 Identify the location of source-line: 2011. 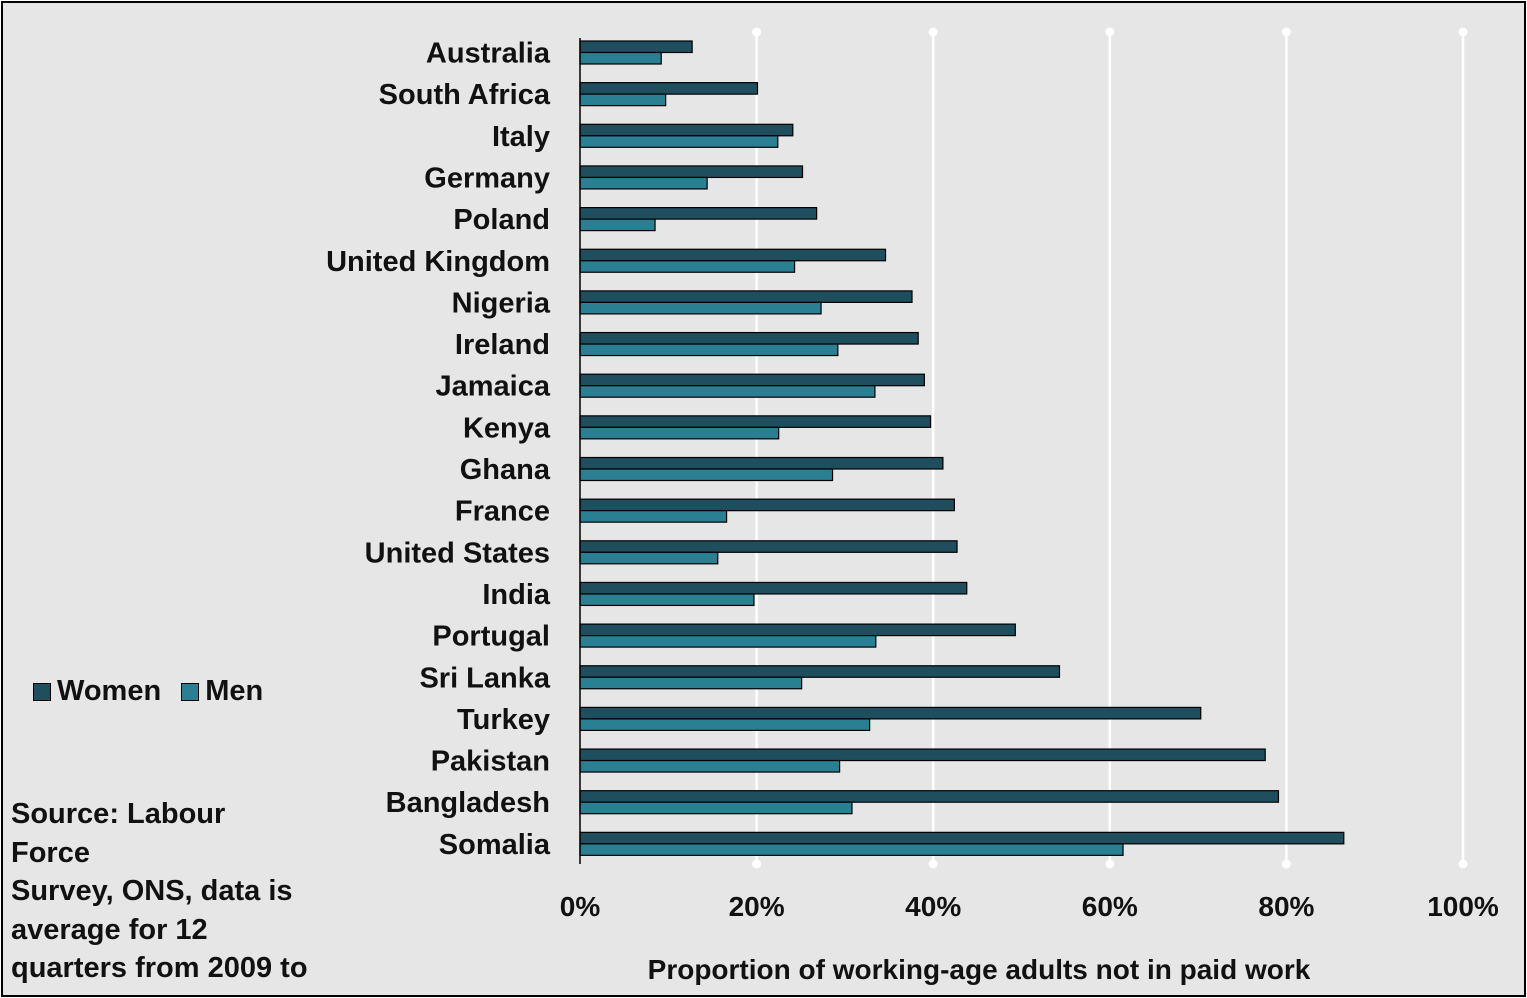
(161, 992).